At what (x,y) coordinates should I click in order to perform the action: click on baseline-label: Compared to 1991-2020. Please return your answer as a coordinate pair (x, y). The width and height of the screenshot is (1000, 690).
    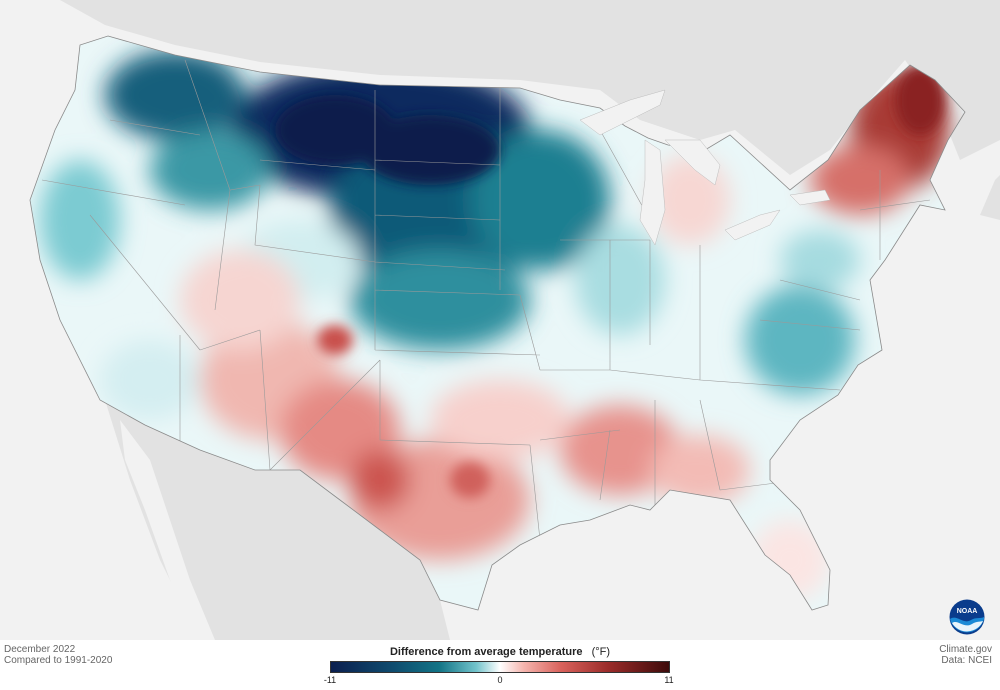
    Looking at the image, I should click on (58, 660).